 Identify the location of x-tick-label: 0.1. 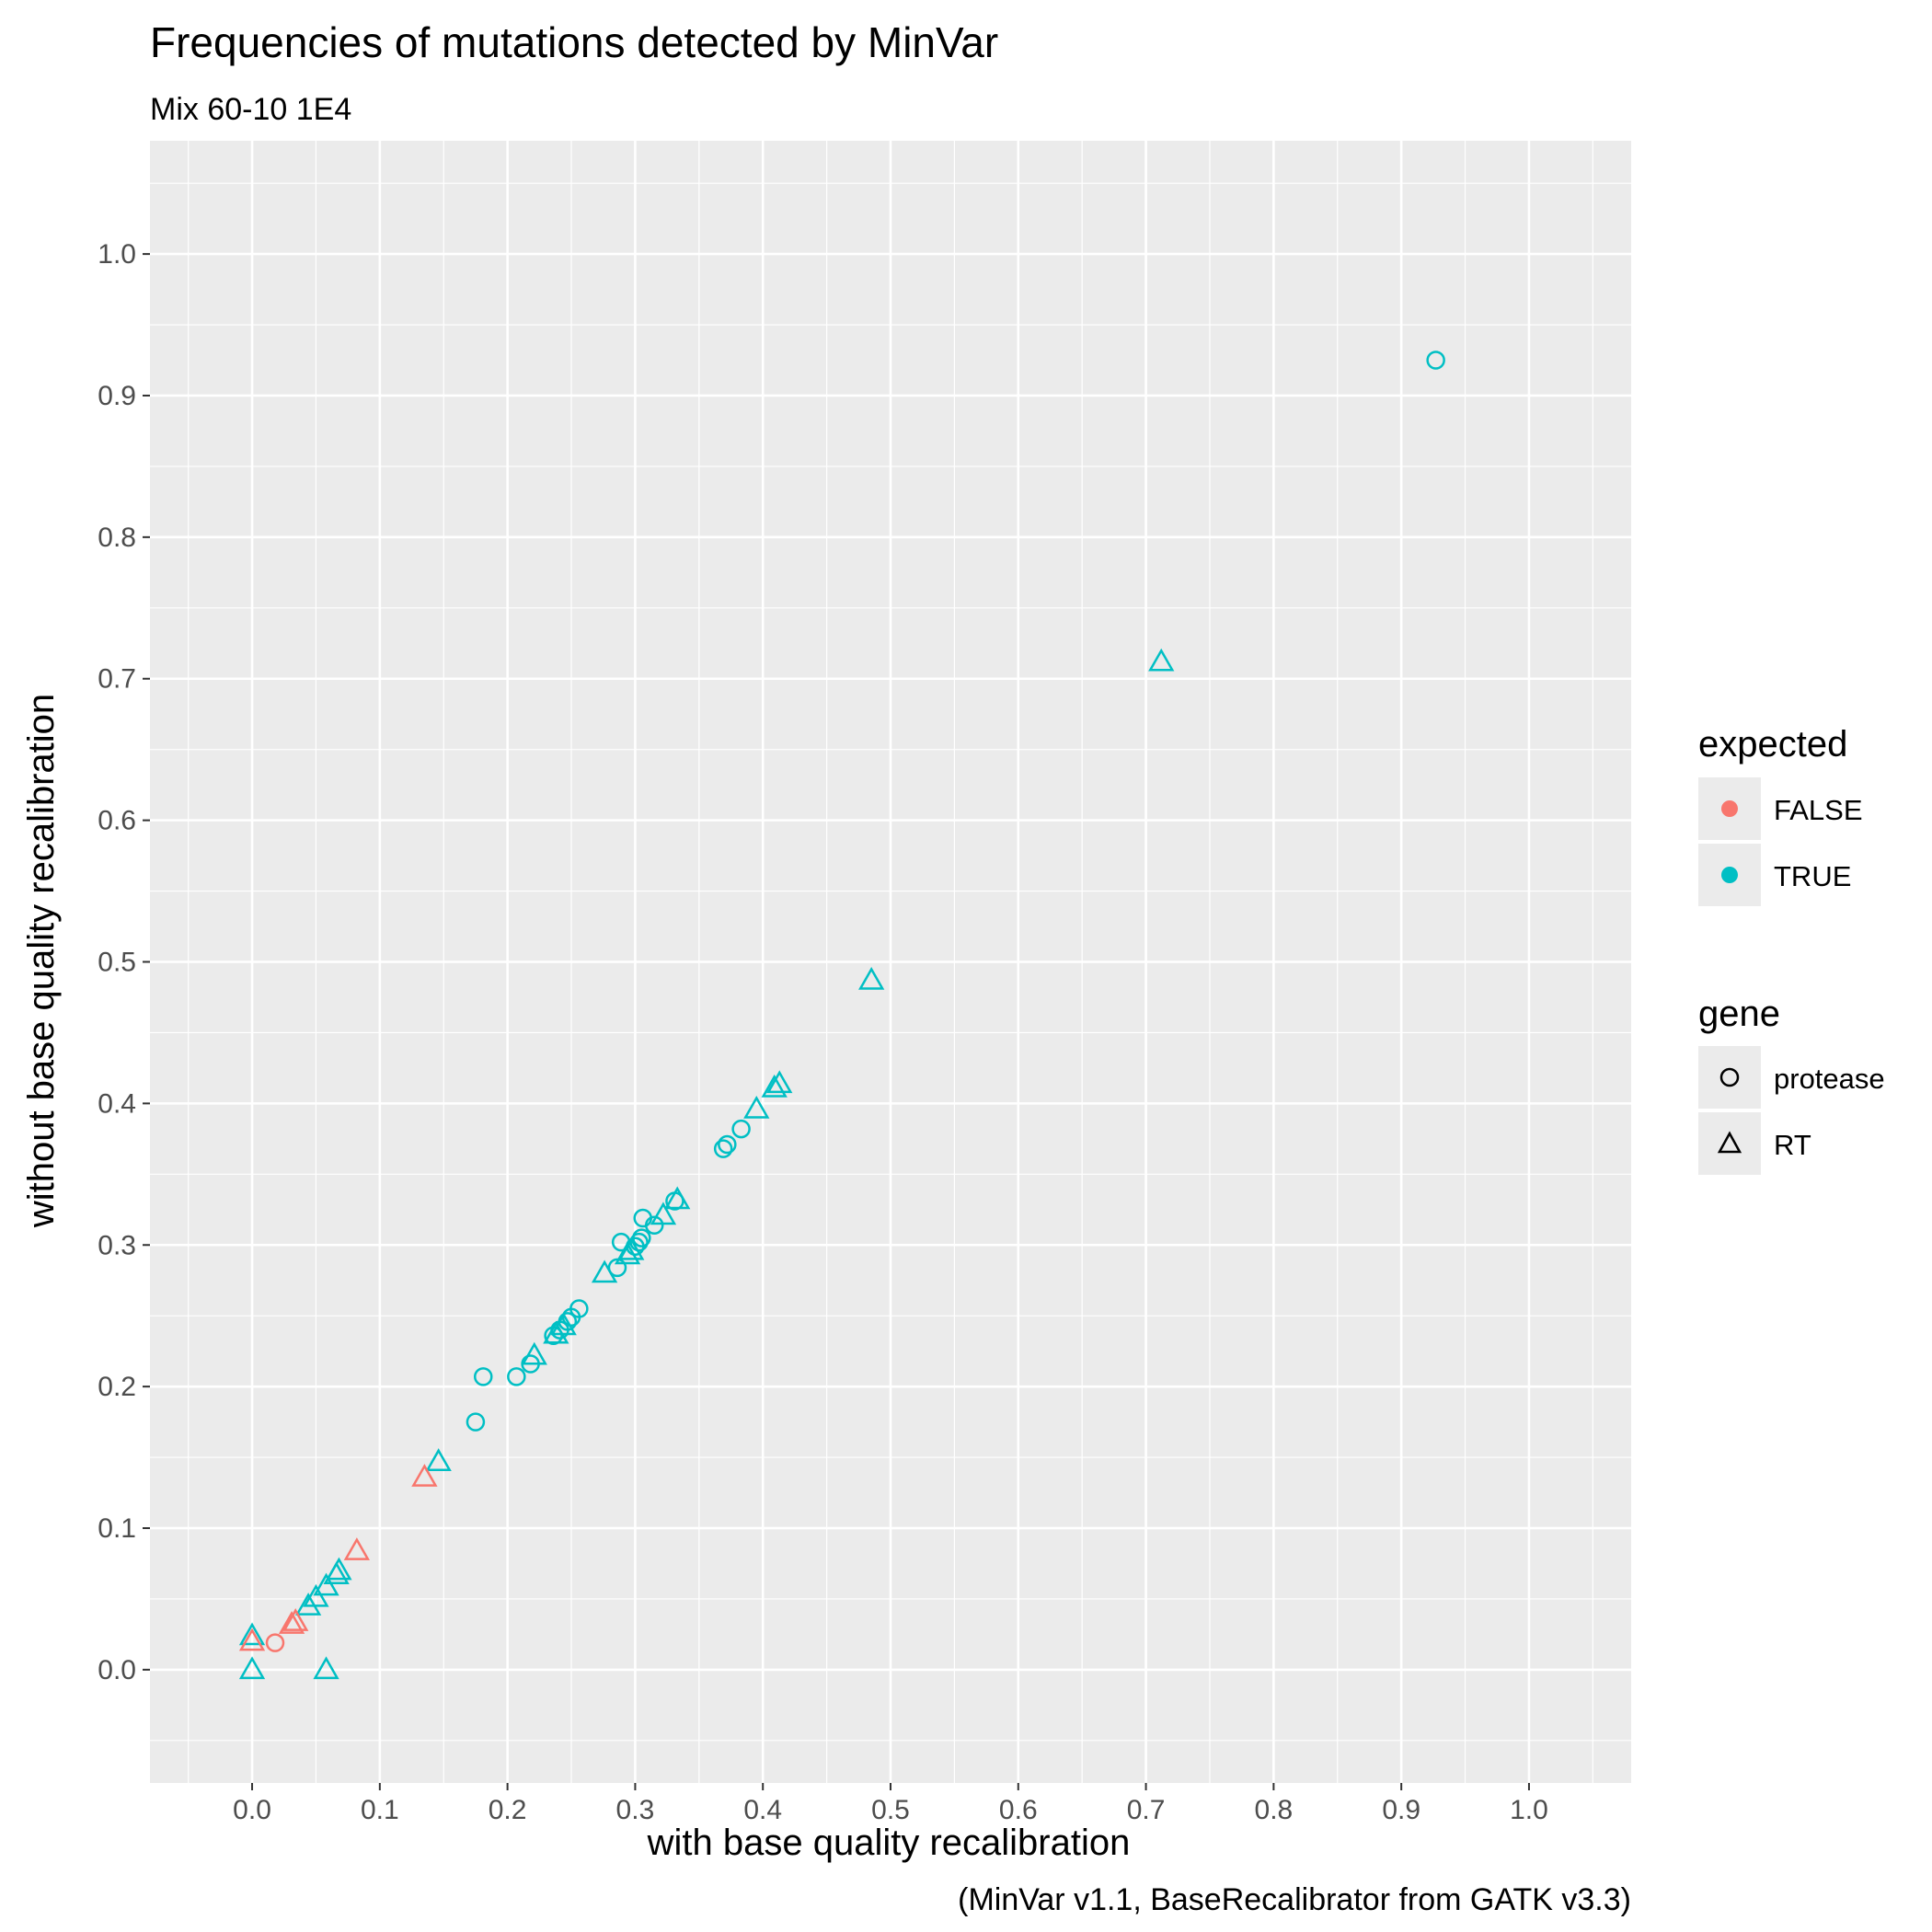
(380, 1810).